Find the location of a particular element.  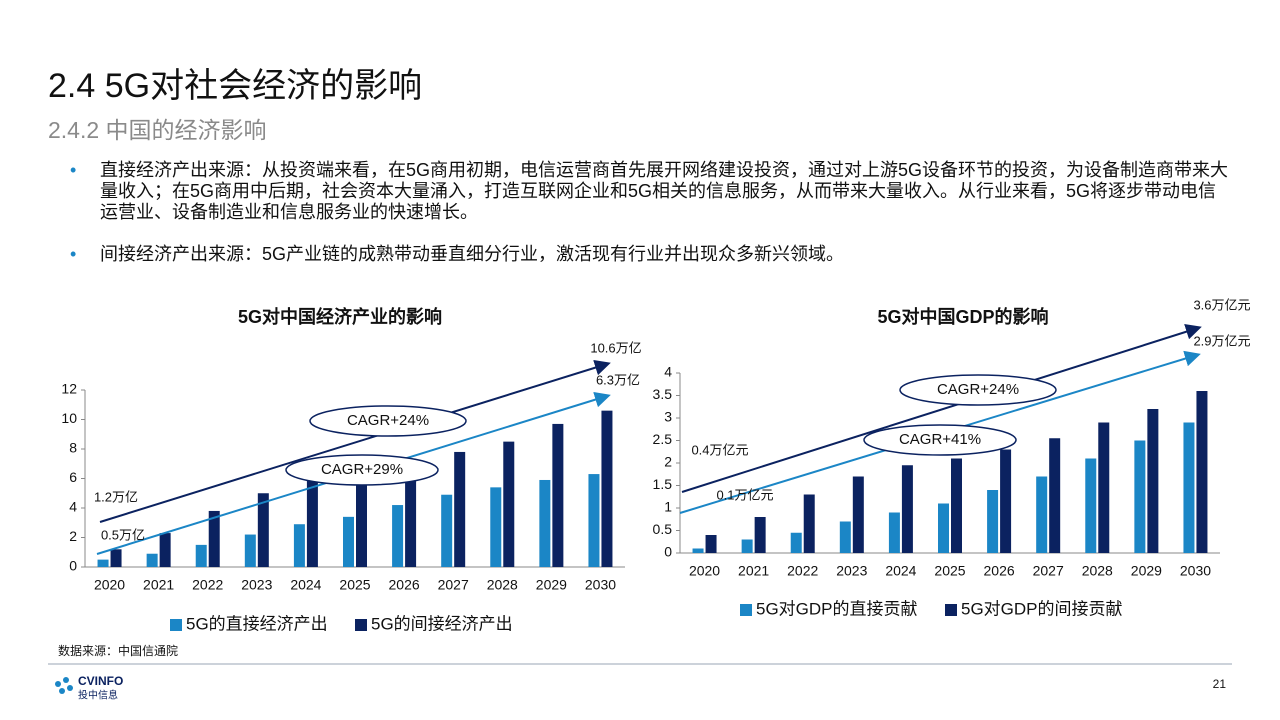

y-tick-label: 2.5 is located at coordinates (663, 439).